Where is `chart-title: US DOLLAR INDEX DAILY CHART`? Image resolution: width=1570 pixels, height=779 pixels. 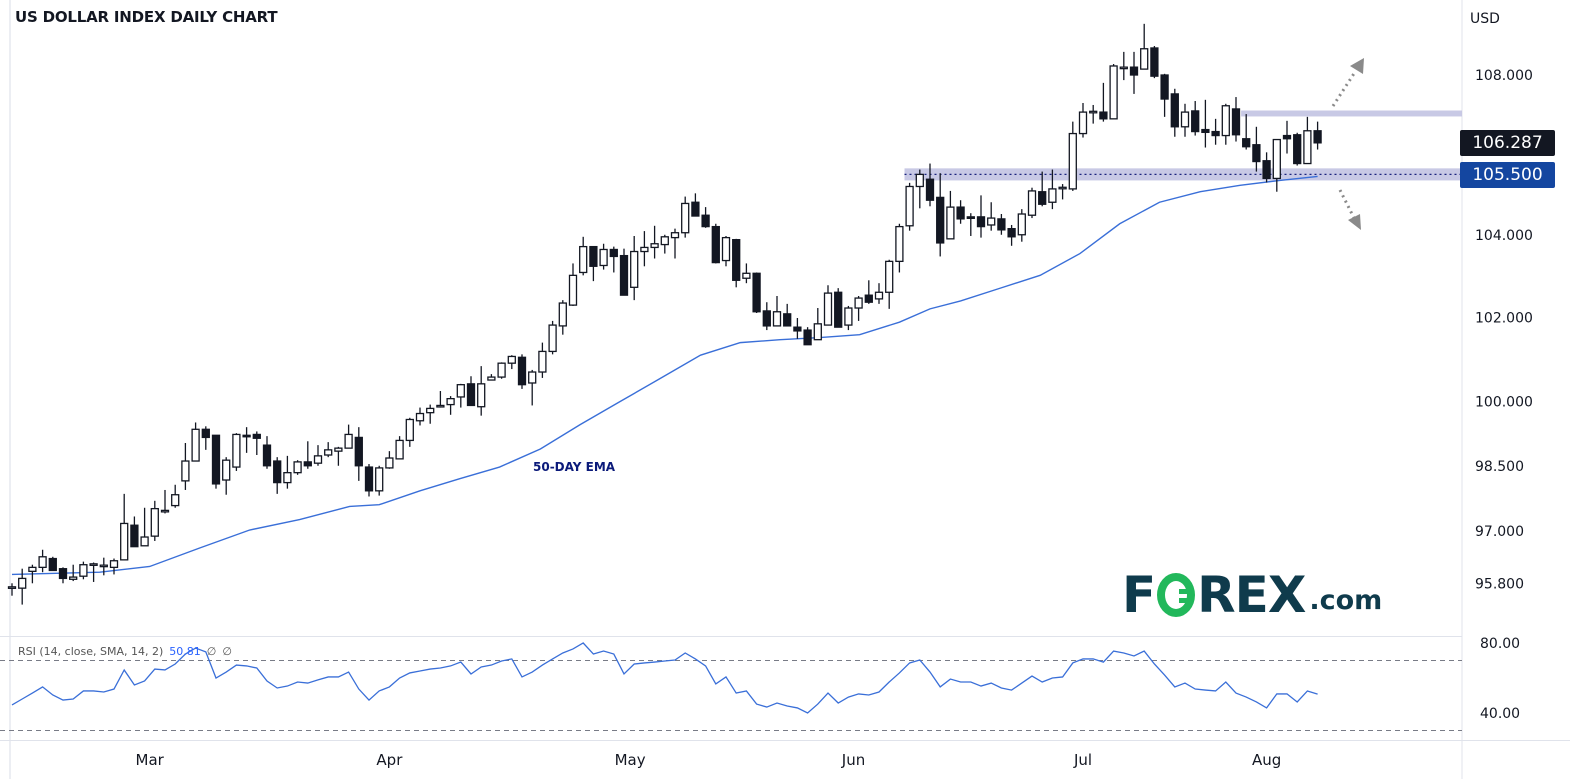
chart-title: US DOLLAR INDEX DAILY CHART is located at coordinates (146, 17).